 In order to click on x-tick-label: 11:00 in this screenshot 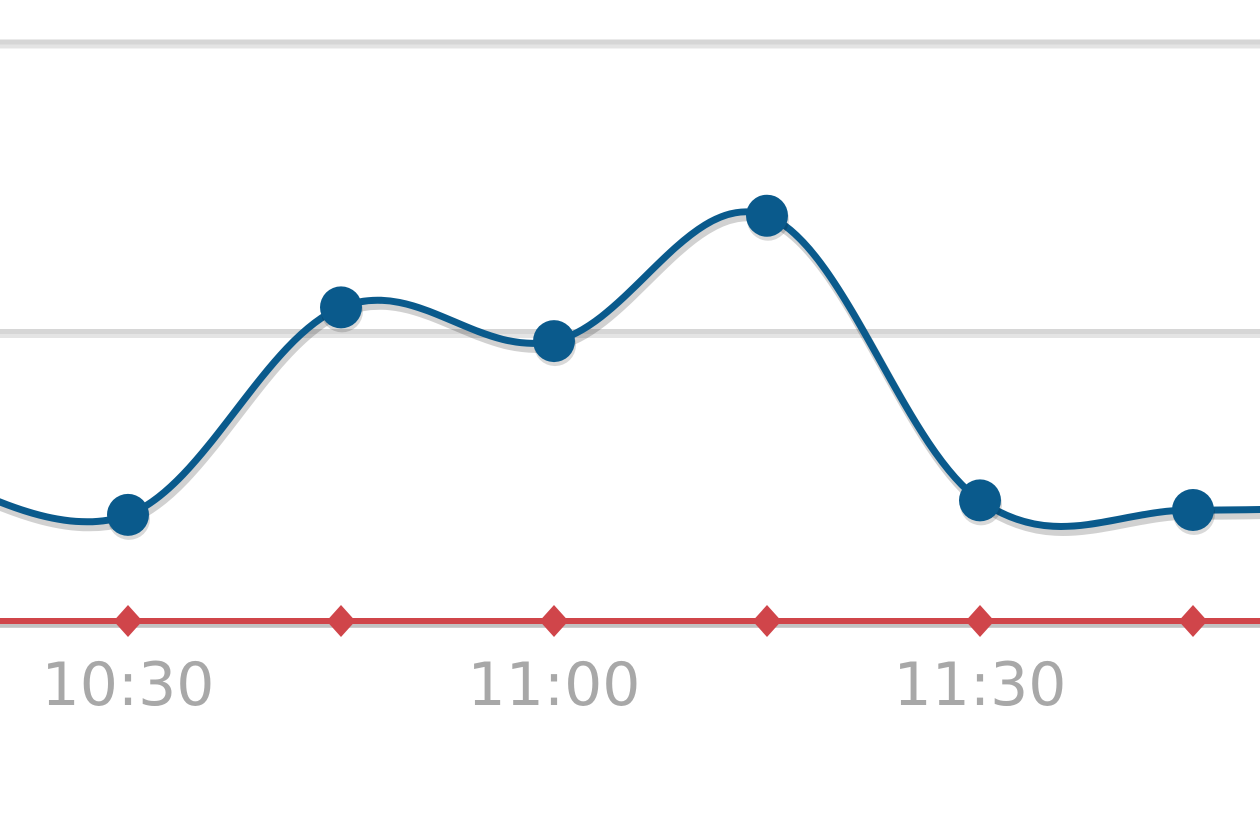, I will do `click(554, 685)`.